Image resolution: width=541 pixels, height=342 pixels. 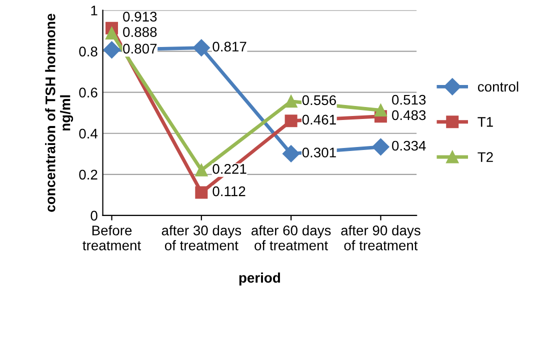 What do you see at coordinates (409, 145) in the screenshot?
I see `data-label: 0.334` at bounding box center [409, 145].